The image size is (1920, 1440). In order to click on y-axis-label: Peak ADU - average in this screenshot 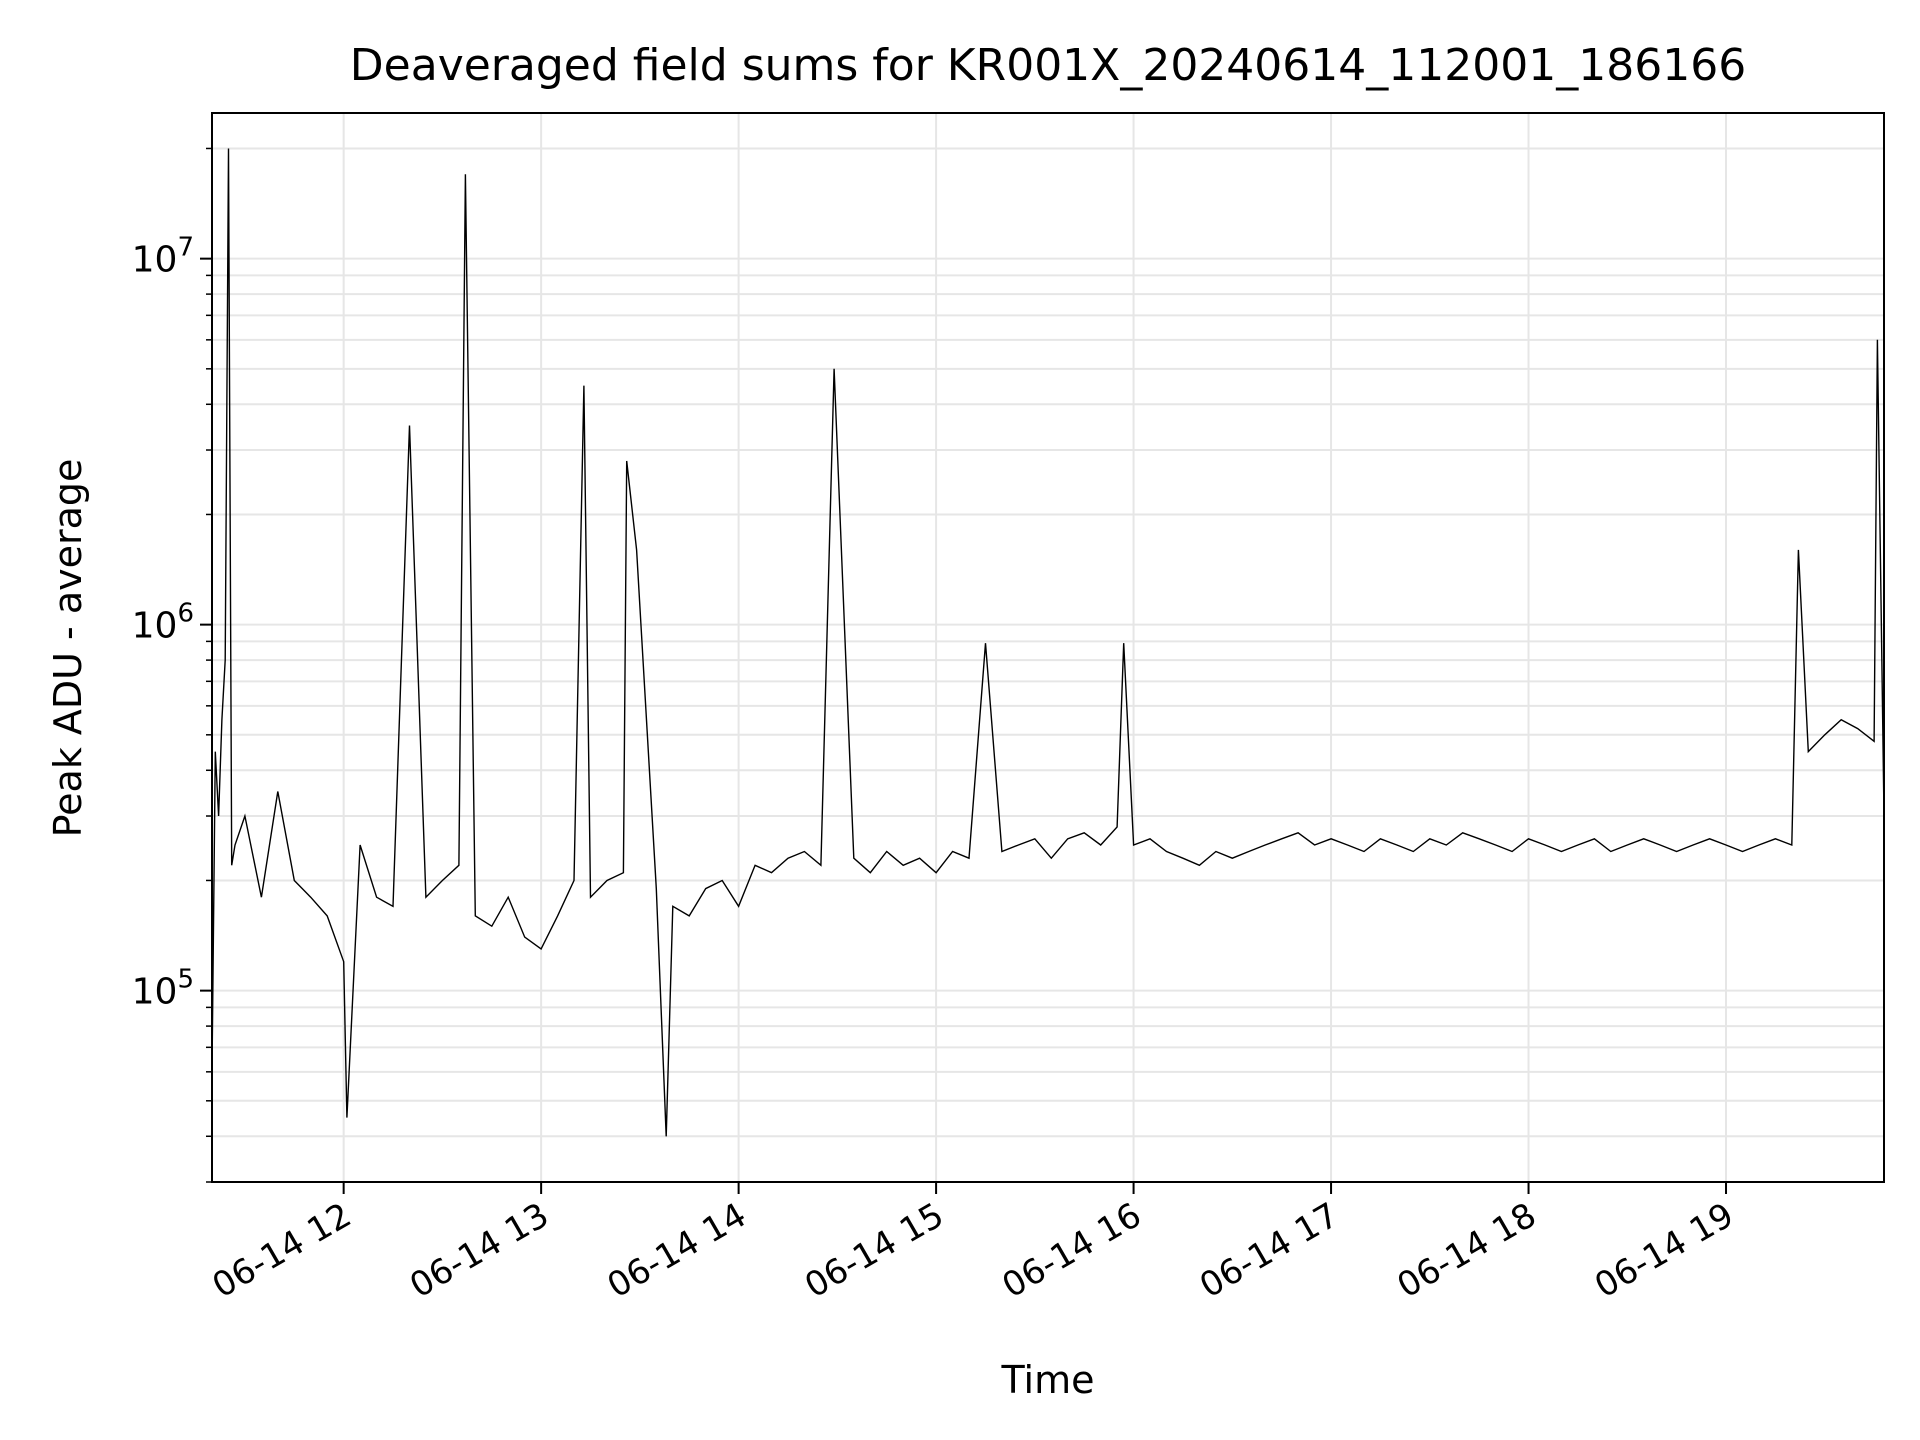, I will do `click(68, 648)`.